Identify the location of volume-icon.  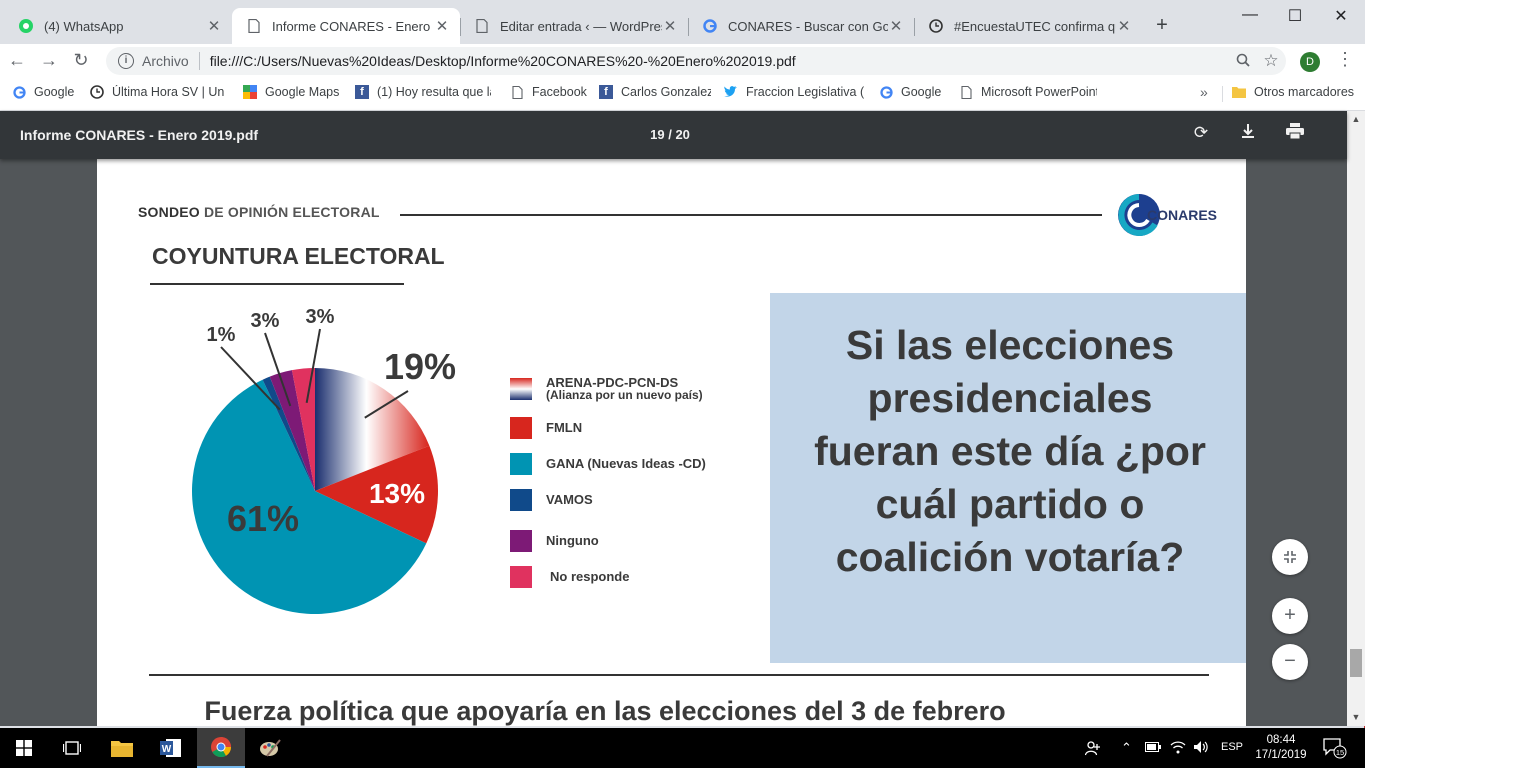
(1201, 748).